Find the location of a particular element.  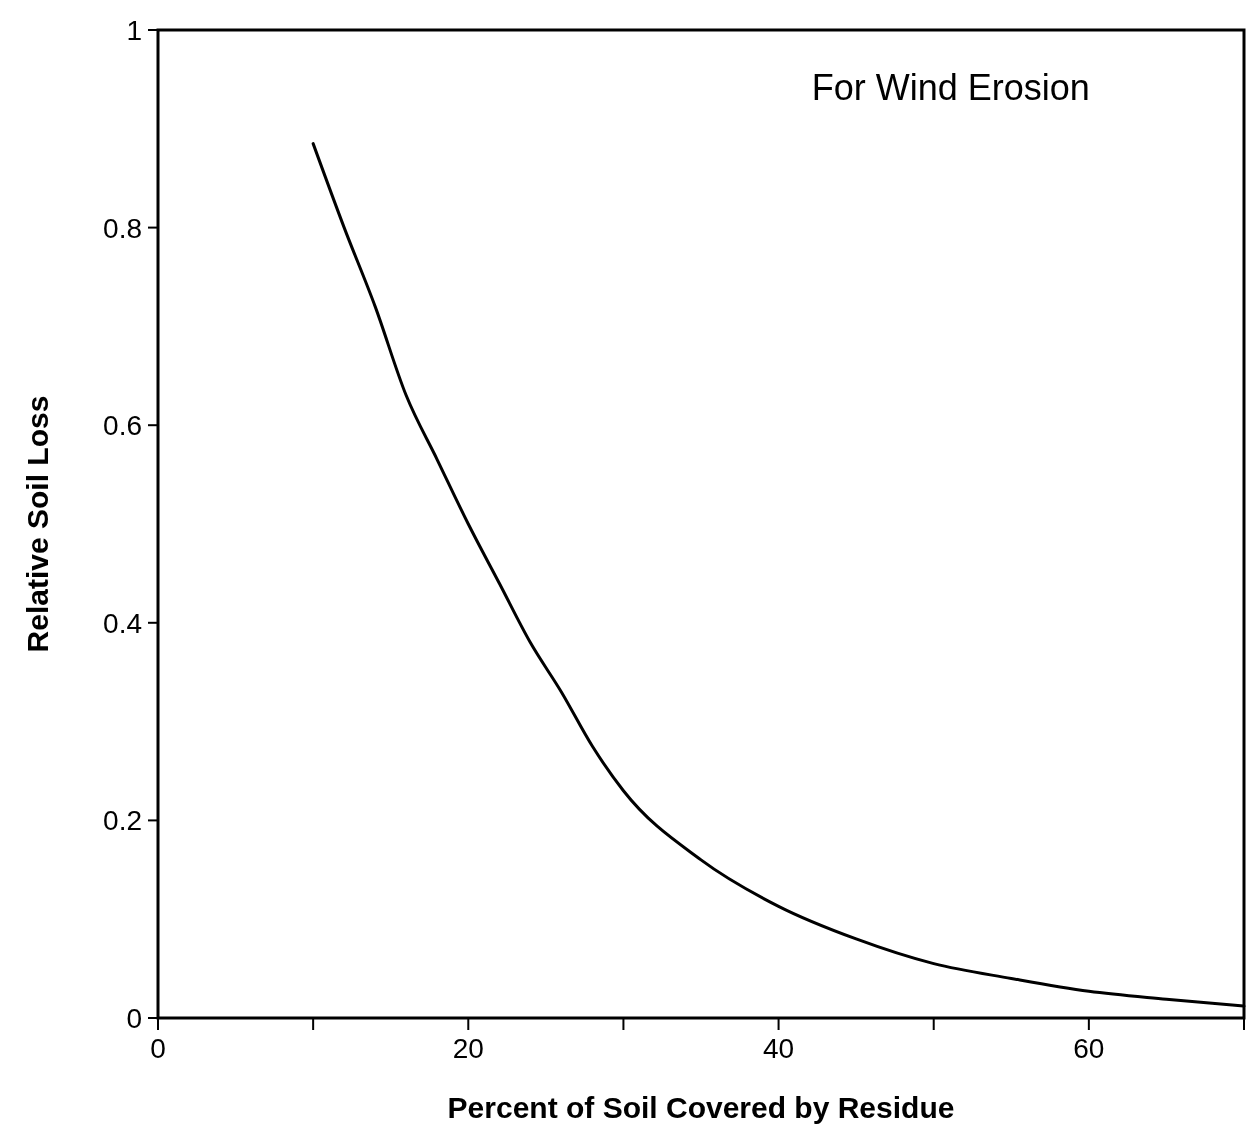

x-axis-title: Percent of Soil Covered by Residue is located at coordinates (701, 1107).